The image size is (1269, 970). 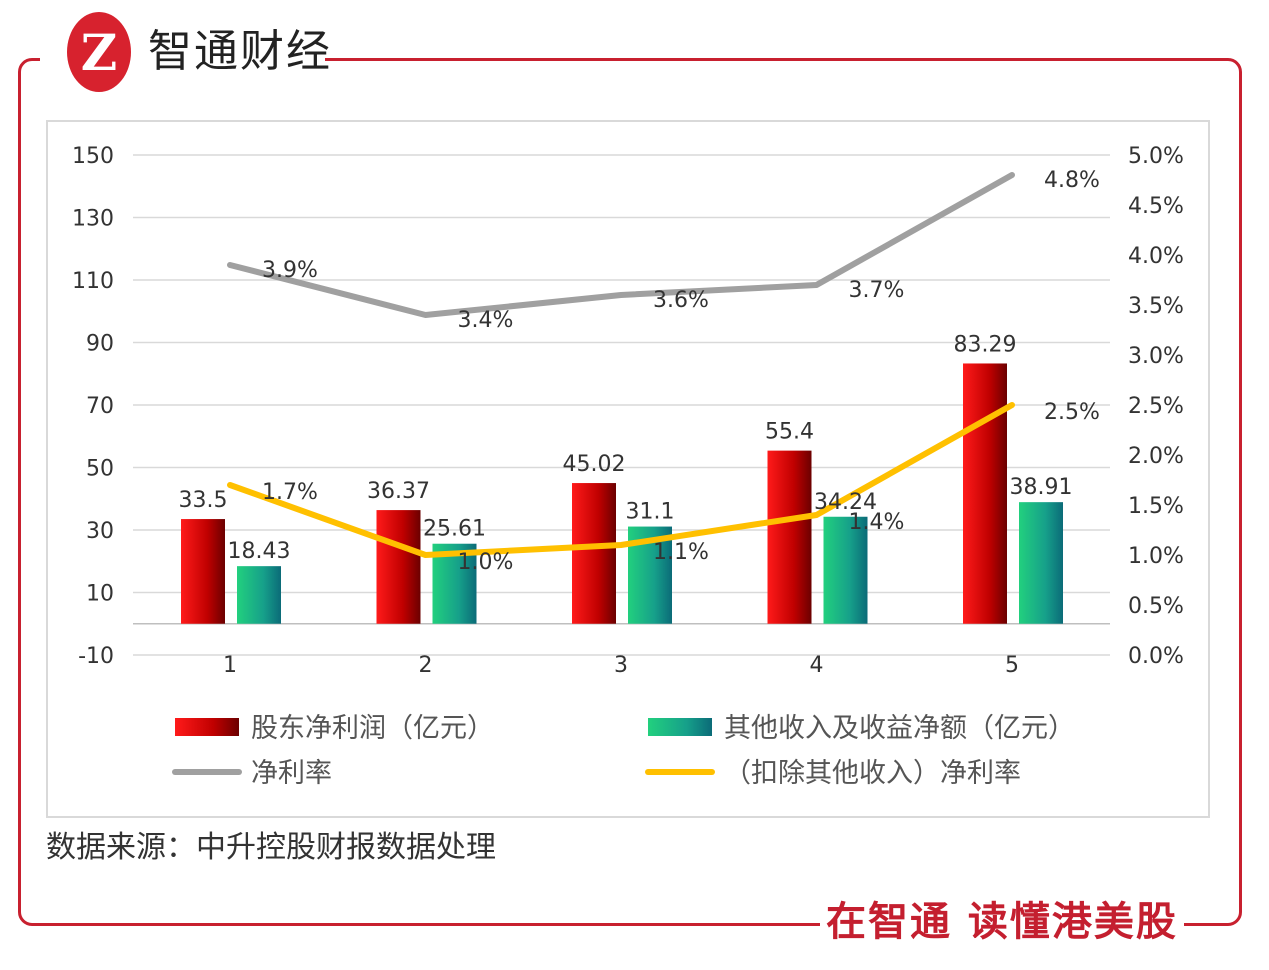 I want to click on x-tick: 1, so click(x=230, y=665).